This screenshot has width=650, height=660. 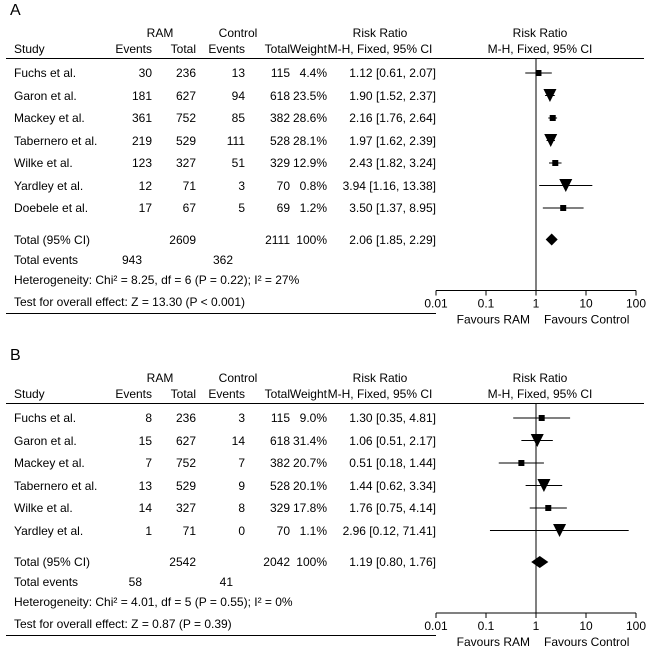 I want to click on risk-ratio-ci: 1.06 [0.51, 2.17], so click(x=392, y=440).